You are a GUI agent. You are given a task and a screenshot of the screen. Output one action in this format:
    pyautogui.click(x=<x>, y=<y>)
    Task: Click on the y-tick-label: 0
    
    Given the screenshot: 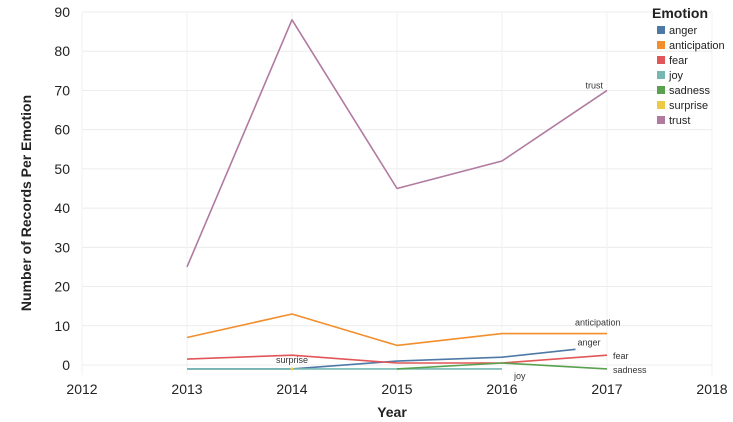 What is the action you would take?
    pyautogui.click(x=66, y=365)
    